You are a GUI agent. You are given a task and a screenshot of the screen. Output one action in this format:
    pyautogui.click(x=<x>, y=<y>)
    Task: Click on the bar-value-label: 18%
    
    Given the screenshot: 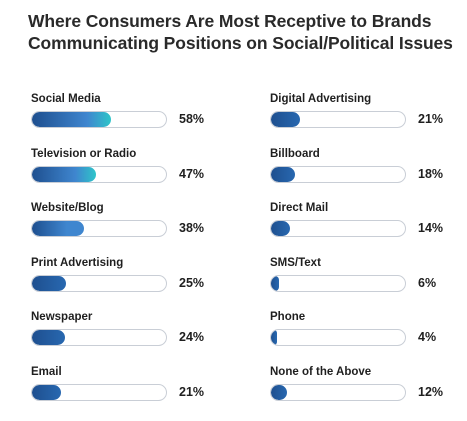 What is the action you would take?
    pyautogui.click(x=431, y=173)
    